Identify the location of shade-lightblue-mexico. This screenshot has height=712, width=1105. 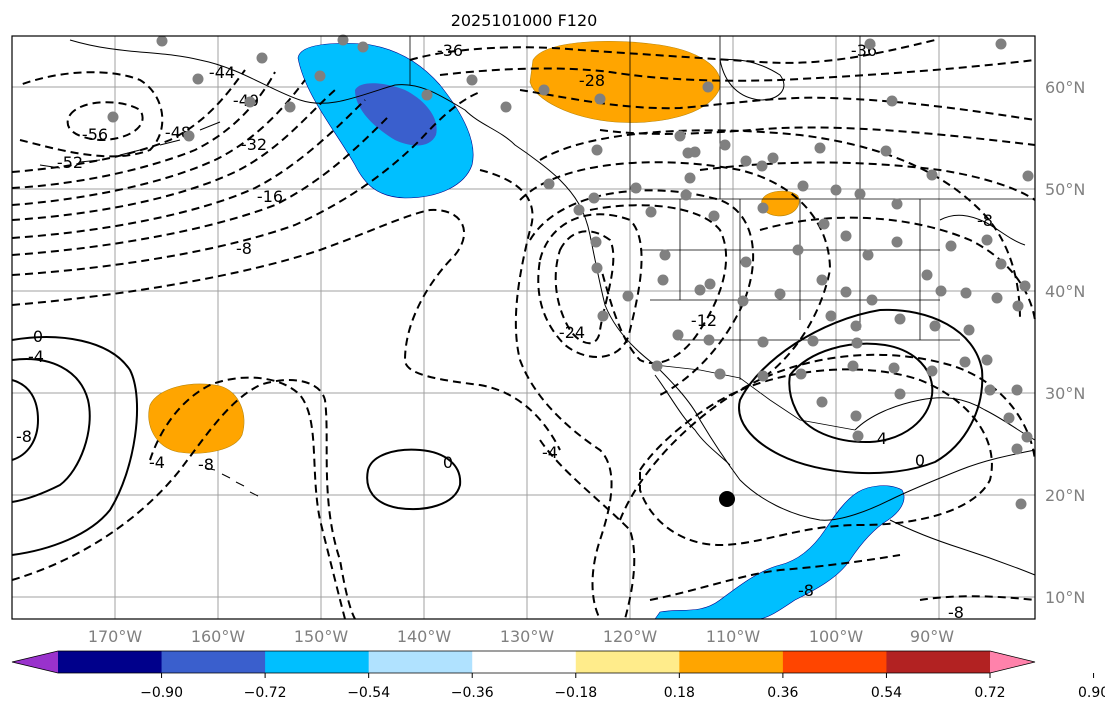
(779, 552).